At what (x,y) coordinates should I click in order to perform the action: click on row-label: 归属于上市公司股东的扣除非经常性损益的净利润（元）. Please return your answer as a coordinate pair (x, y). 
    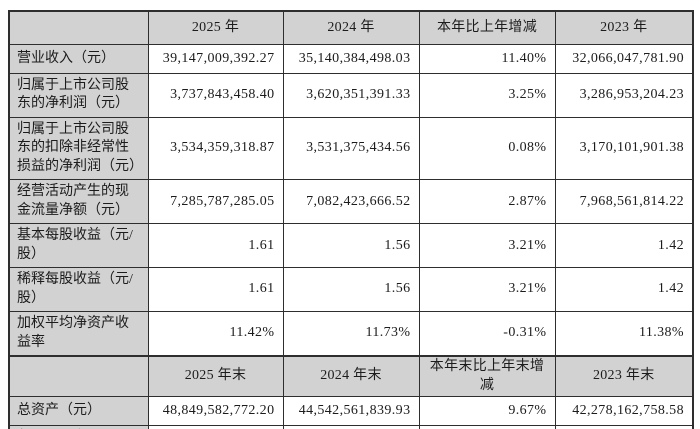
    Looking at the image, I should click on (78, 148).